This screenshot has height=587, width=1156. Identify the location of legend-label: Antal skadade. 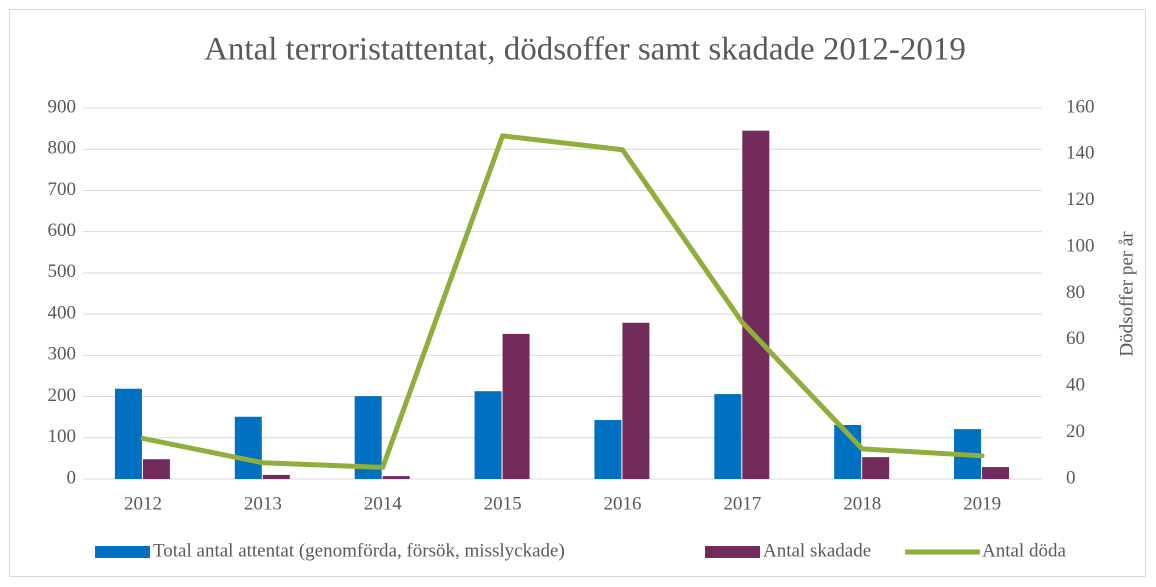
(817, 550).